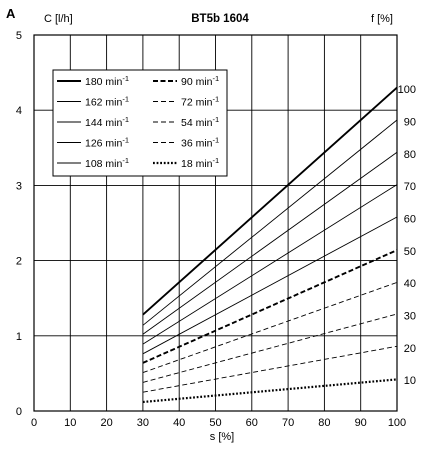 The image size is (422, 454). I want to click on legend-label: 36 min-1, so click(200, 143).